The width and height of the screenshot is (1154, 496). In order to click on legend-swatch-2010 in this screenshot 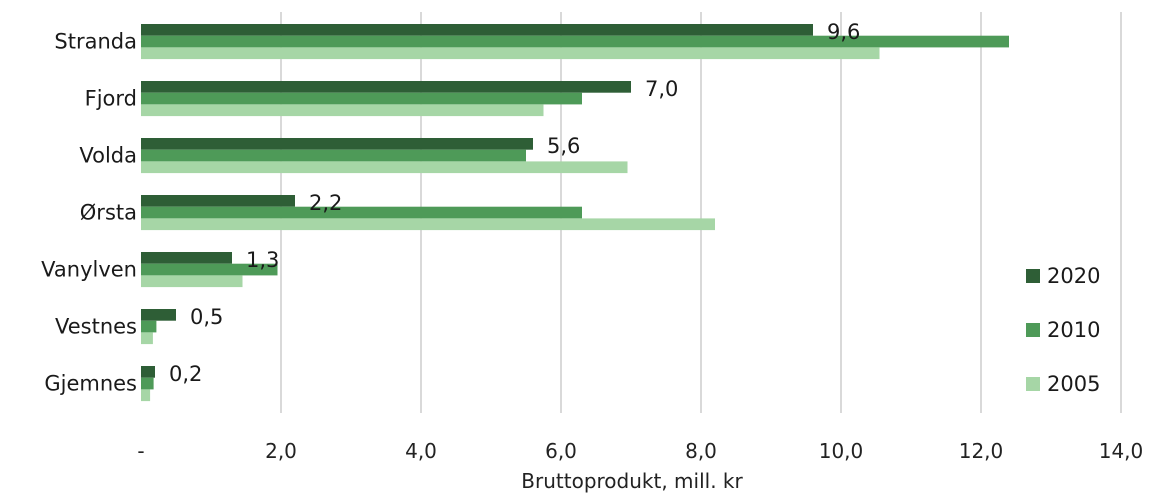, I will do `click(1033, 330)`.